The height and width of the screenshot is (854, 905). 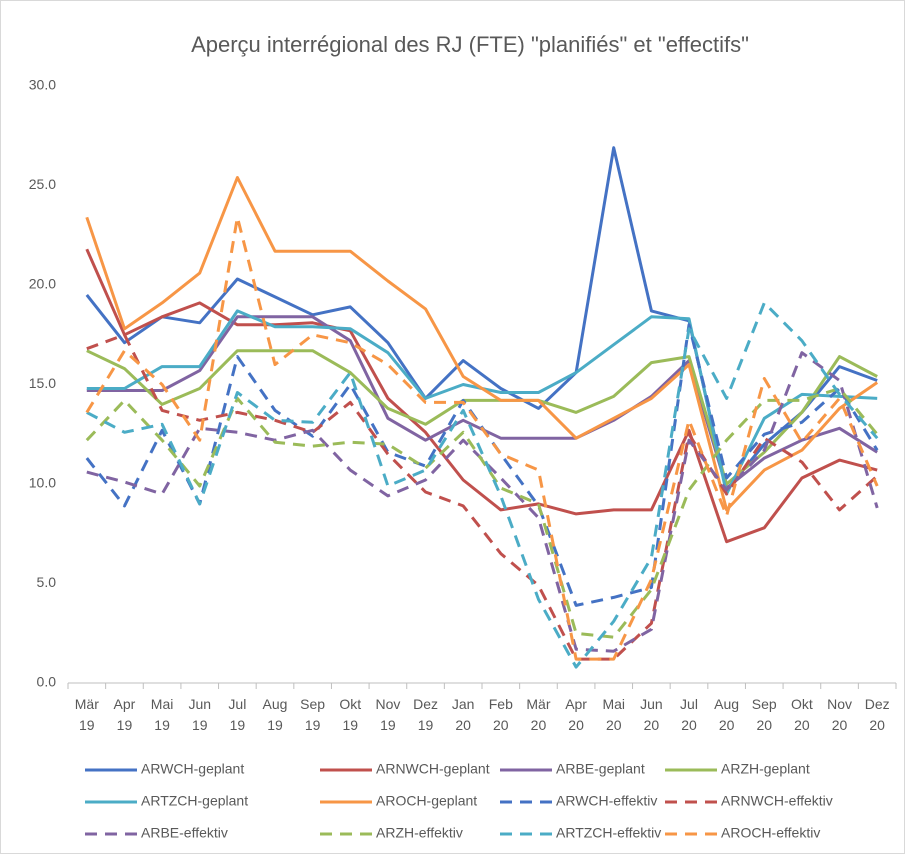 I want to click on y-tick-label: 25.0, so click(x=42, y=184).